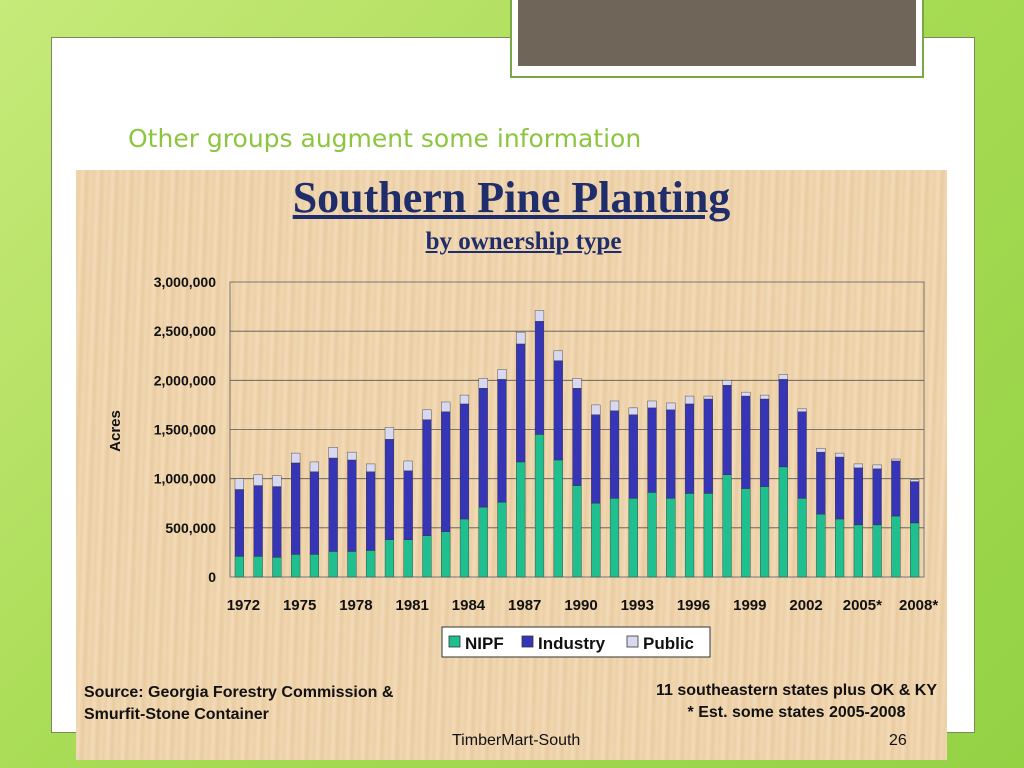 Image resolution: width=1024 pixels, height=768 pixels. Describe the element at coordinates (796, 712) in the screenshot. I see `coverage-line-2: * Est. some states 2005-2008` at that location.